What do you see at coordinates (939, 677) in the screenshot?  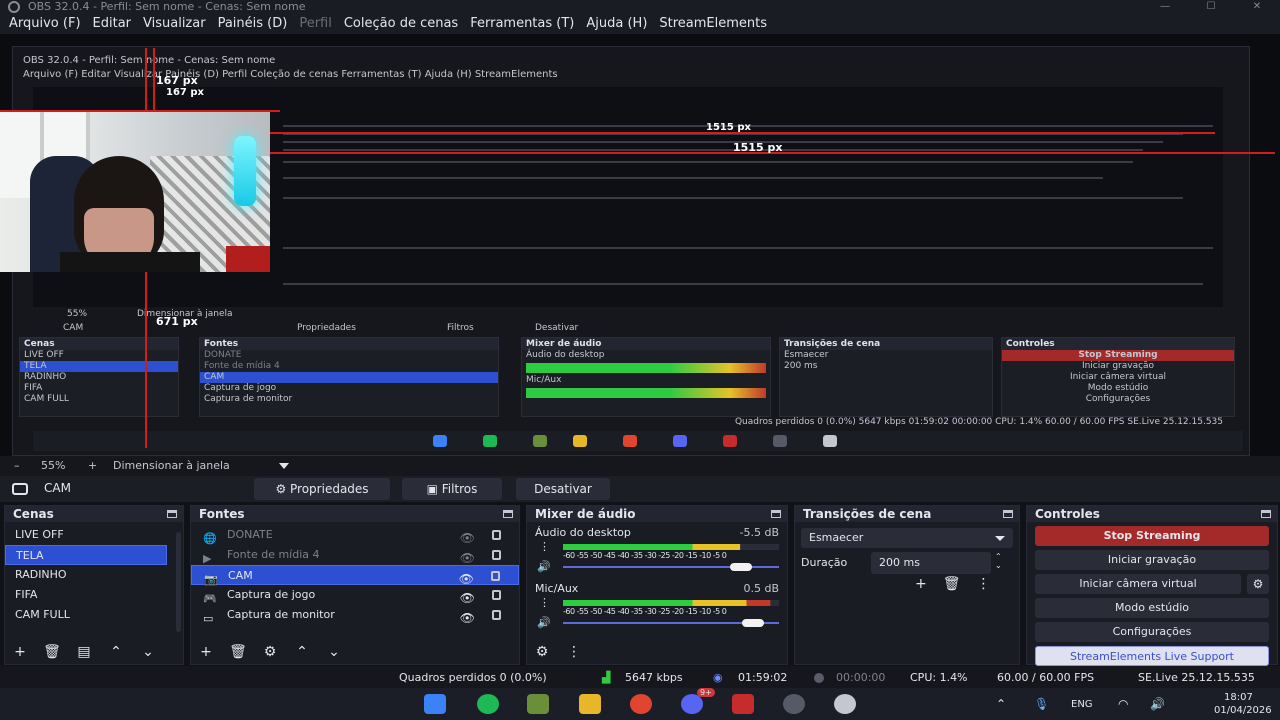 I see `cpu-usage: CPU: 1.4%` at bounding box center [939, 677].